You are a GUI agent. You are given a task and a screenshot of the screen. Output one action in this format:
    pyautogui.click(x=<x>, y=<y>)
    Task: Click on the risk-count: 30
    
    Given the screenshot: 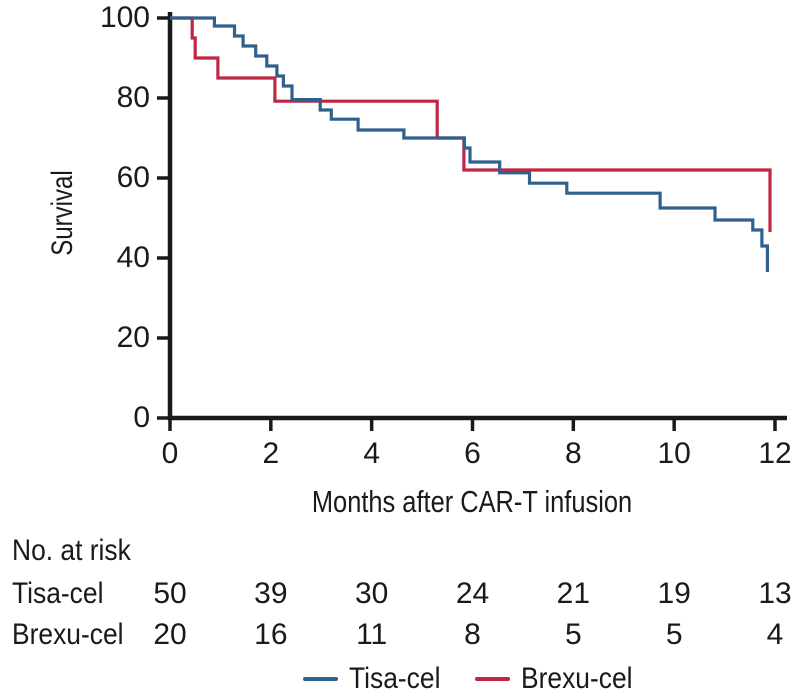 What is the action you would take?
    pyautogui.click(x=371, y=593)
    